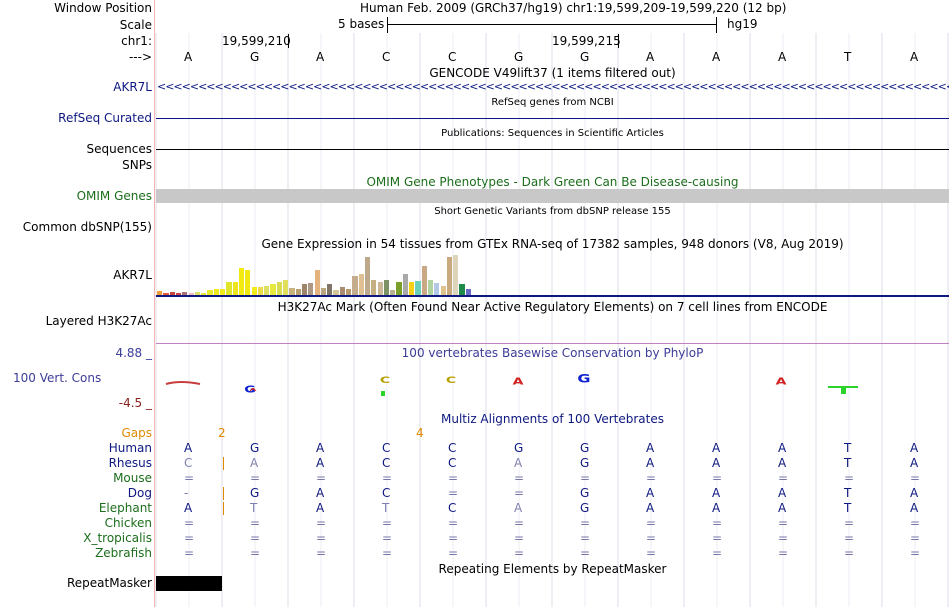  What do you see at coordinates (137, 165) in the screenshot?
I see `snps-label: SNPs` at bounding box center [137, 165].